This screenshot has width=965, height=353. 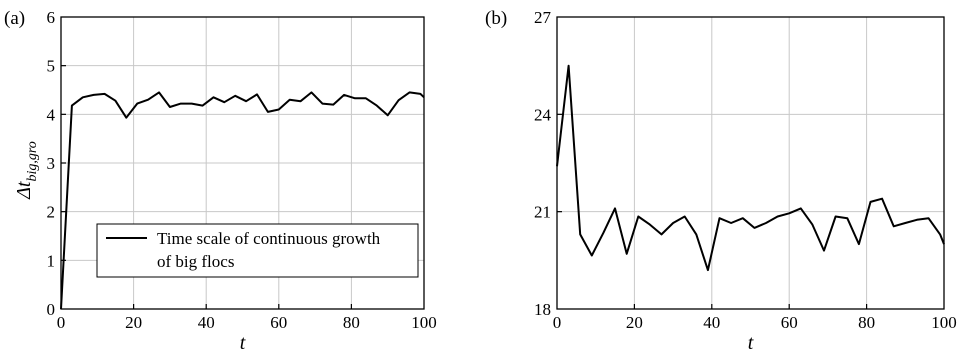 I want to click on y-tick-label: 0, so click(x=51, y=309).